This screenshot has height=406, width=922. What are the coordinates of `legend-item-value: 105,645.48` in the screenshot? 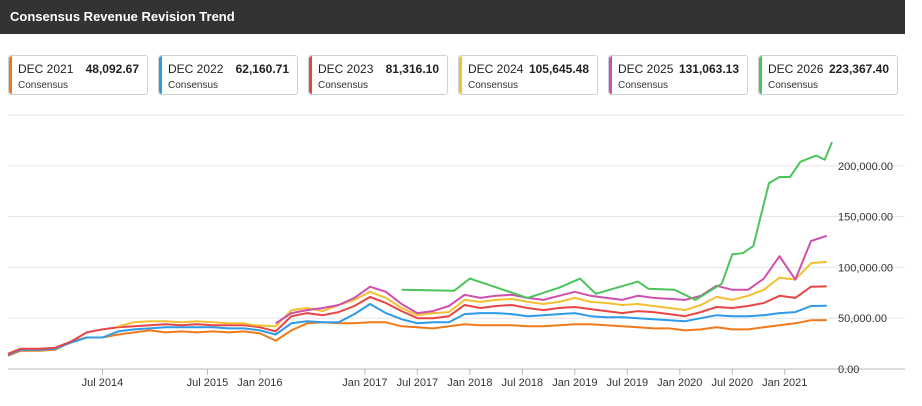 It's located at (558, 69).